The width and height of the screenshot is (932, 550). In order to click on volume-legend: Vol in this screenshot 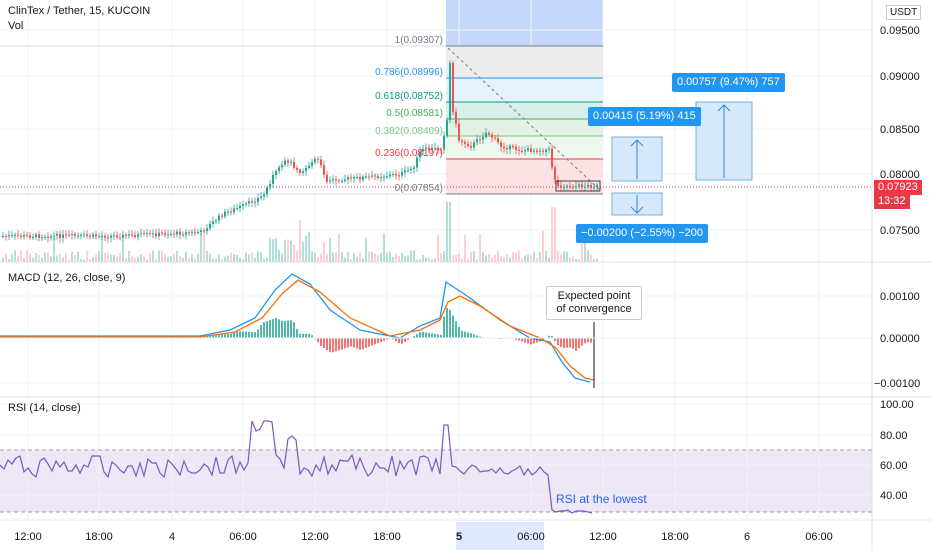, I will do `click(16, 26)`.